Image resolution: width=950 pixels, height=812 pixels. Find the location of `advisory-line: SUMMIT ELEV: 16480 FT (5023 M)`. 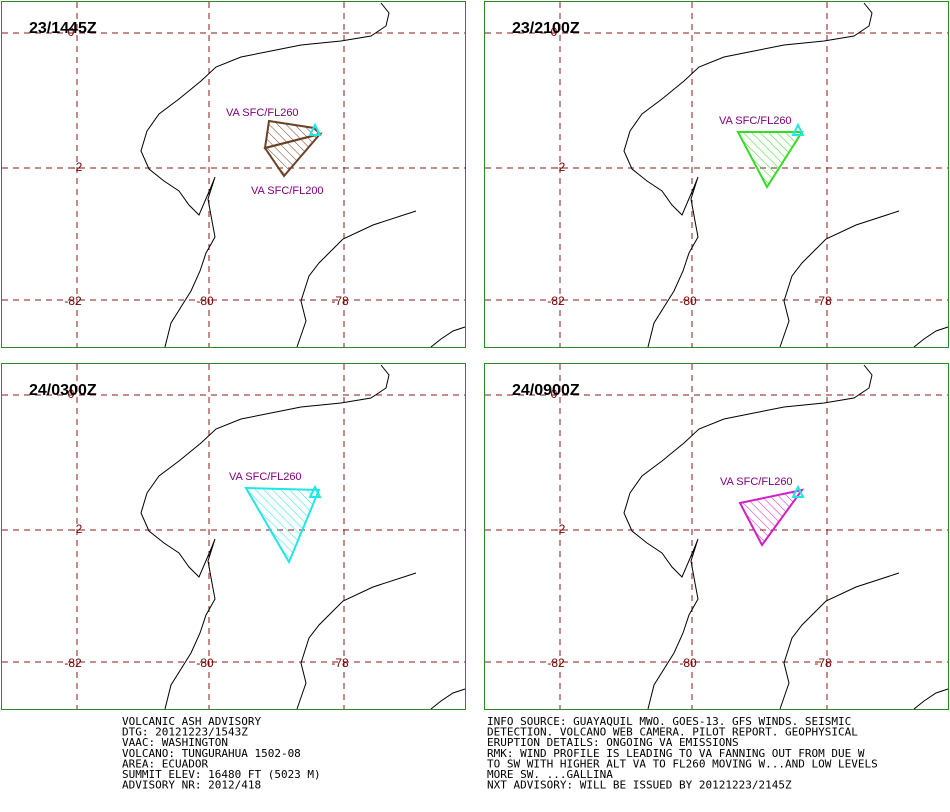

advisory-line: SUMMIT ELEV: 16480 FT (5023 M) is located at coordinates (221, 774).